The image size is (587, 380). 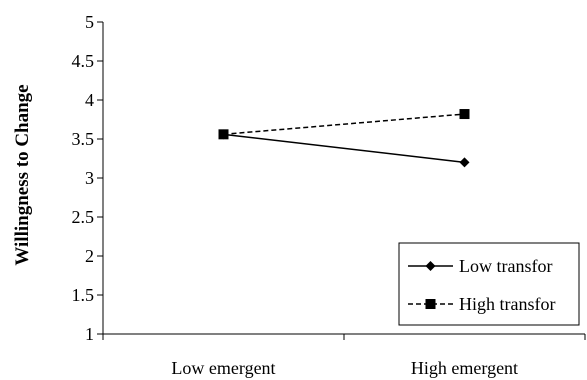 What do you see at coordinates (507, 304) in the screenshot?
I see `legend-label-high: High transfor` at bounding box center [507, 304].